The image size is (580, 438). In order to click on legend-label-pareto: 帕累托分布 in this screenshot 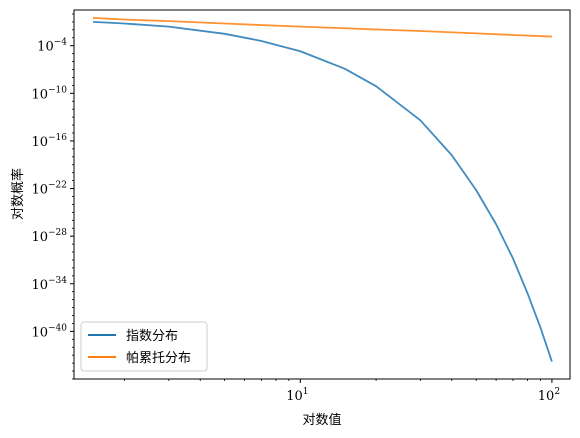, I will do `click(158, 358)`.